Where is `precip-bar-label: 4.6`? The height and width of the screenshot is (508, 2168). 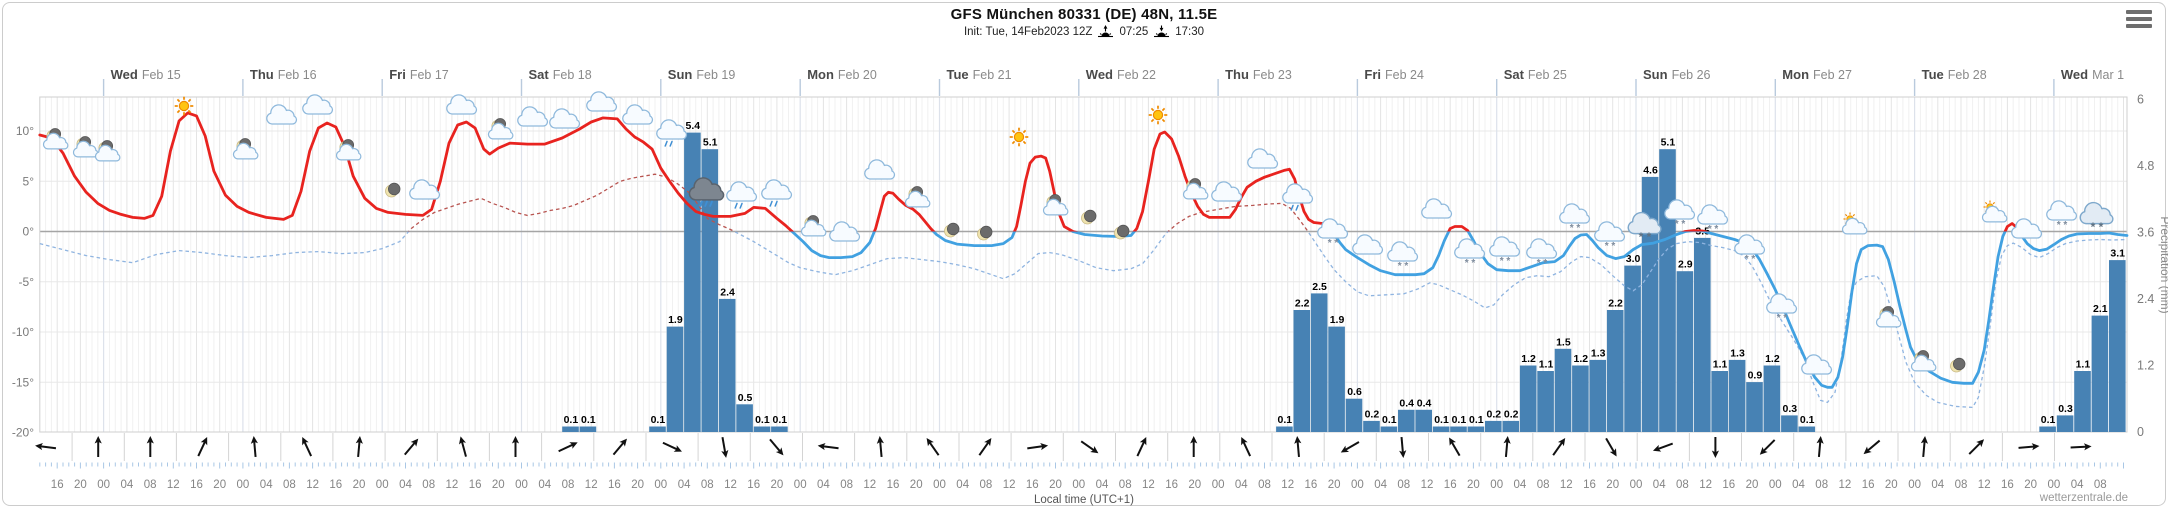 precip-bar-label: 4.6 is located at coordinates (1650, 170).